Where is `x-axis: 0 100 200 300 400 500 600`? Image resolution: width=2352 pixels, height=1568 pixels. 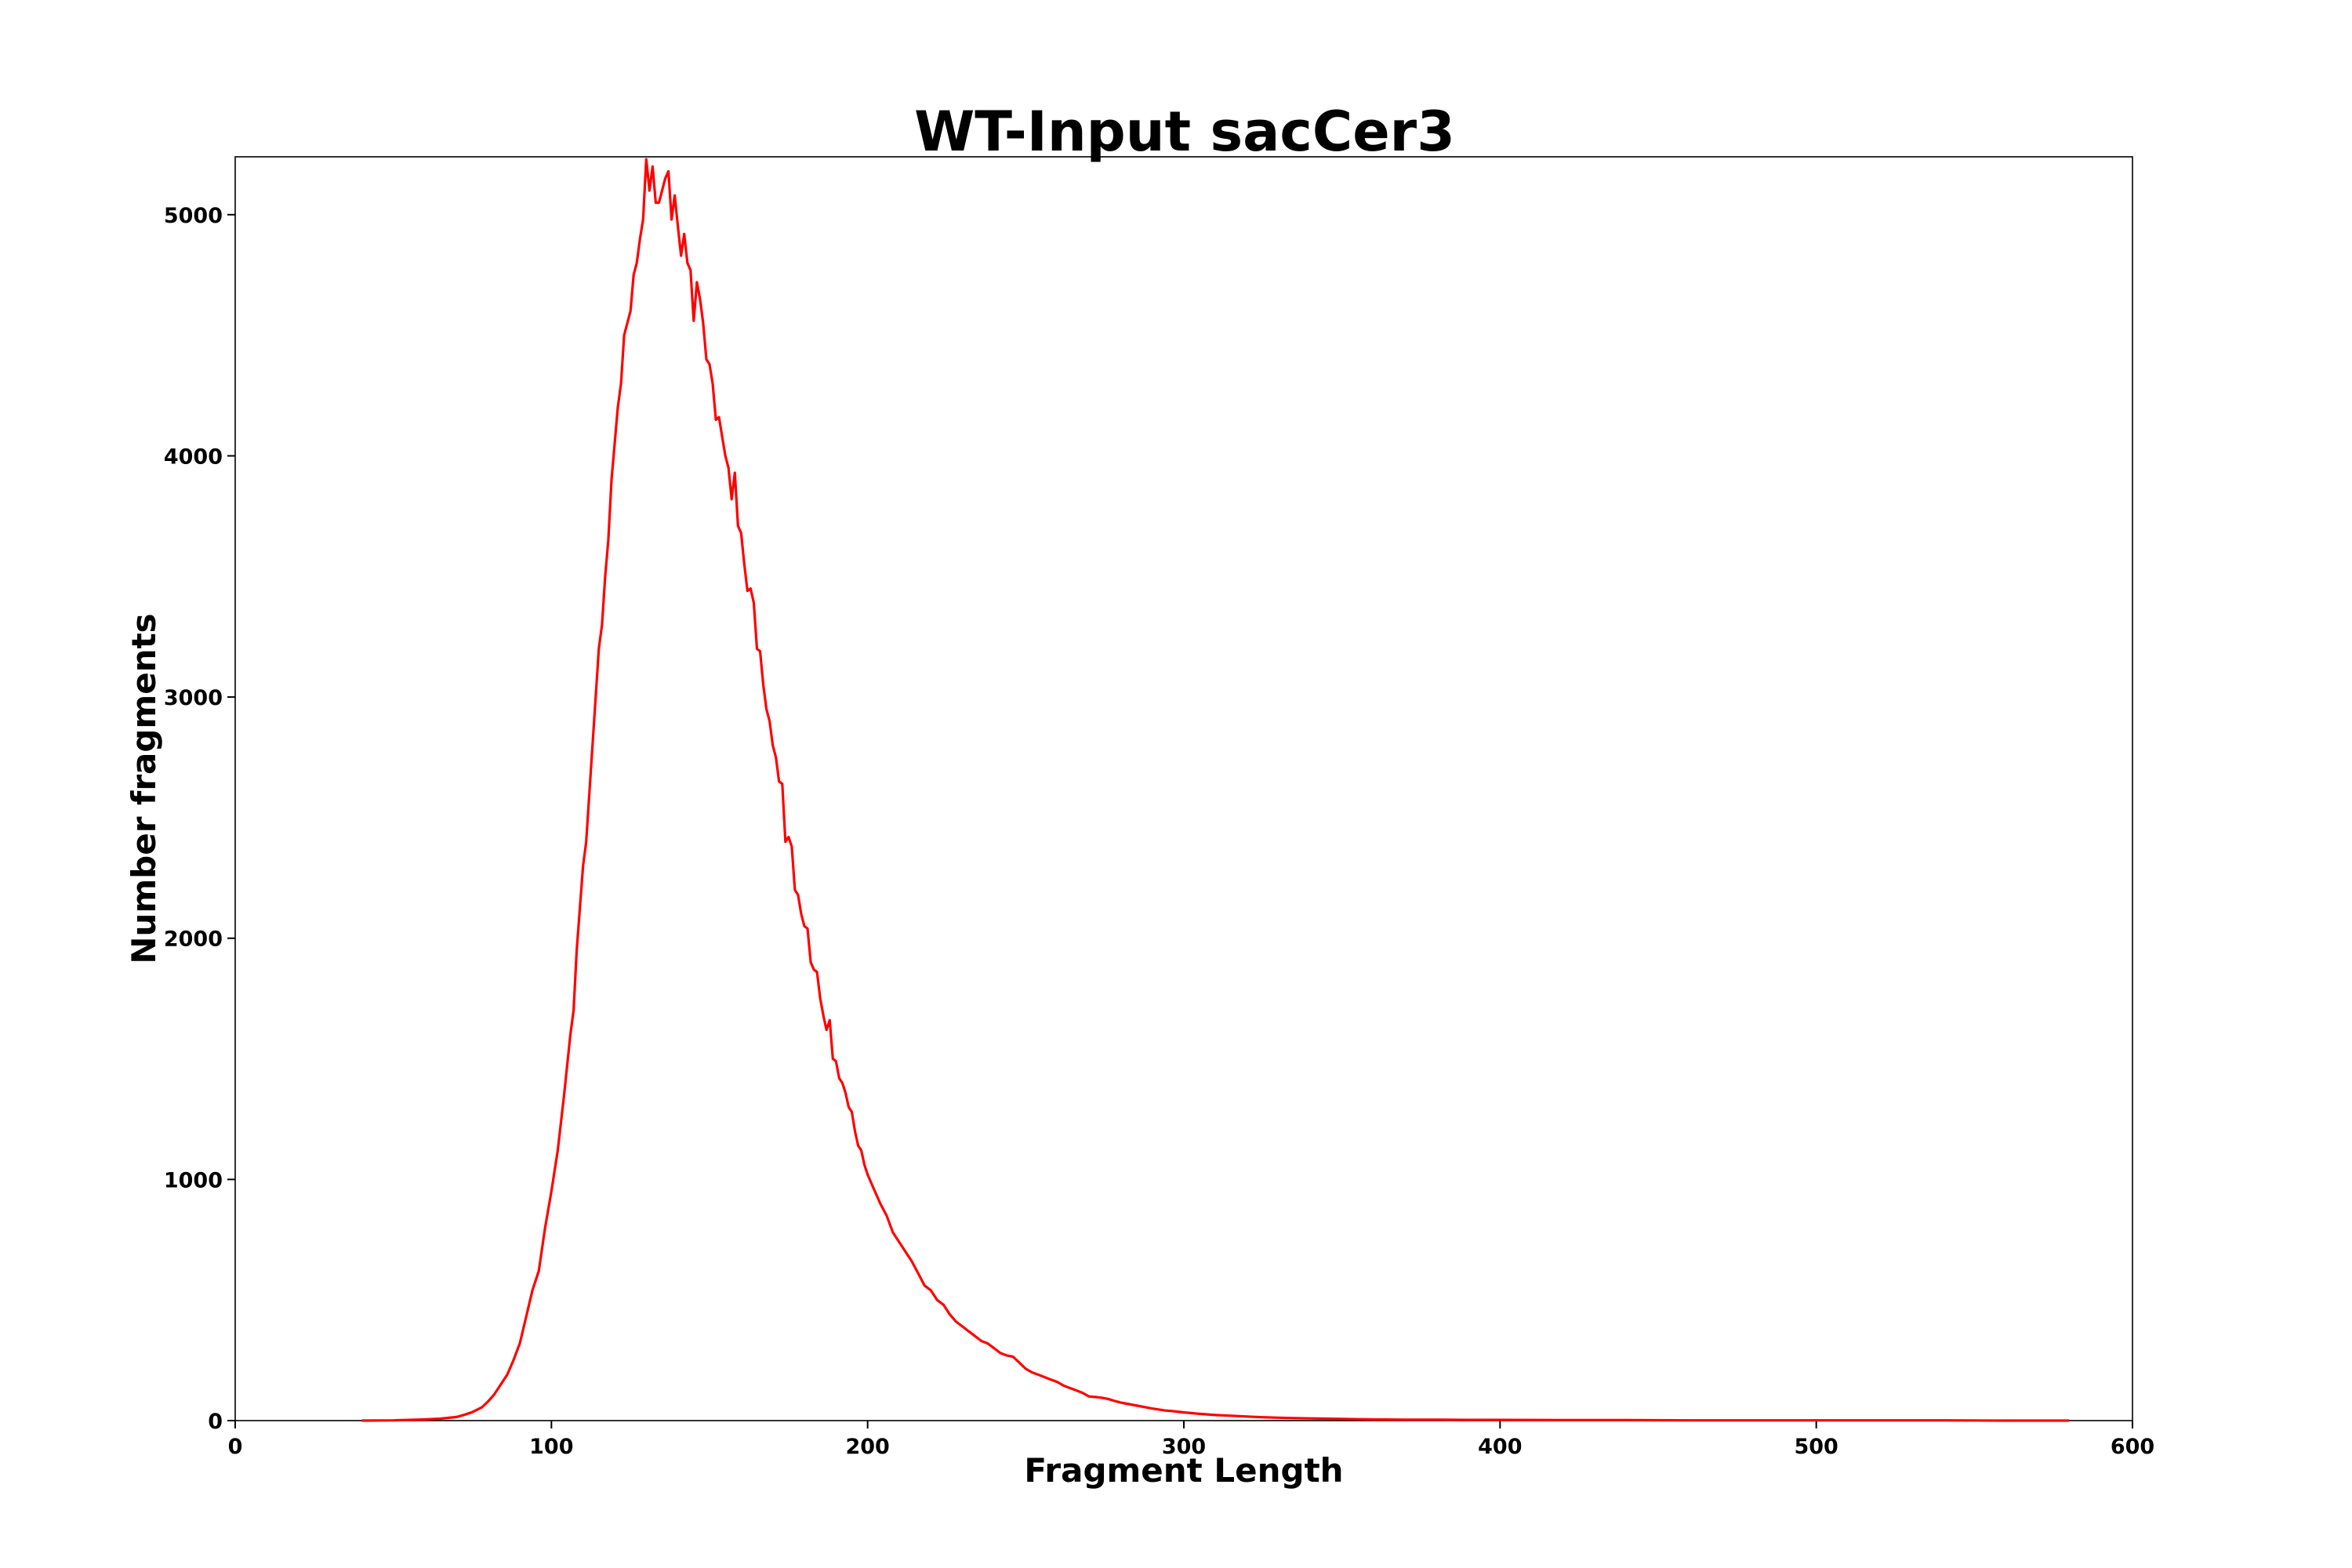 x-axis: 0 100 200 300 400 500 600 is located at coordinates (1191, 1440).